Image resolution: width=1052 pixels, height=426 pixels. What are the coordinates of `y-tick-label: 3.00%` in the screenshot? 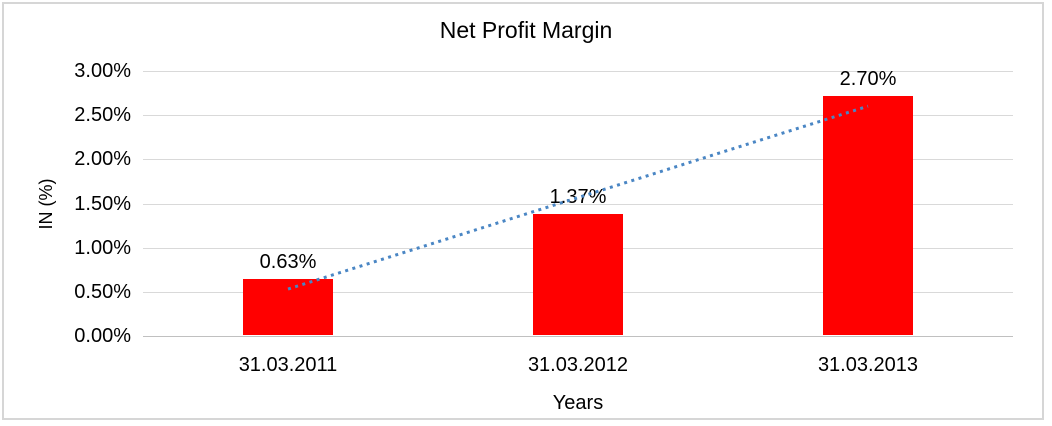 It's located at (102, 71).